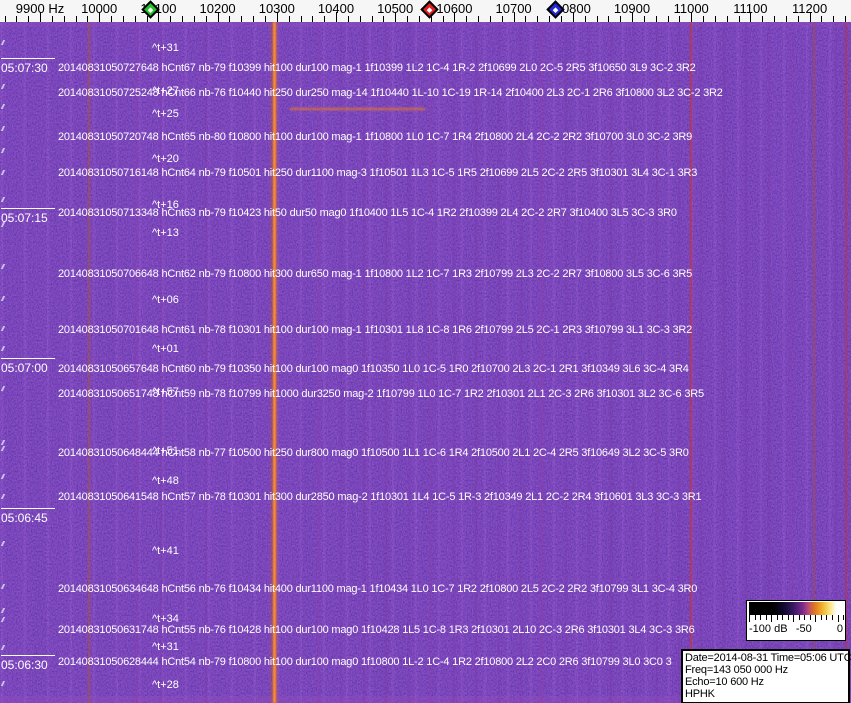 The width and height of the screenshot is (851, 703). What do you see at coordinates (217, 8) in the screenshot?
I see `ruler-frequency-label: 10200` at bounding box center [217, 8].